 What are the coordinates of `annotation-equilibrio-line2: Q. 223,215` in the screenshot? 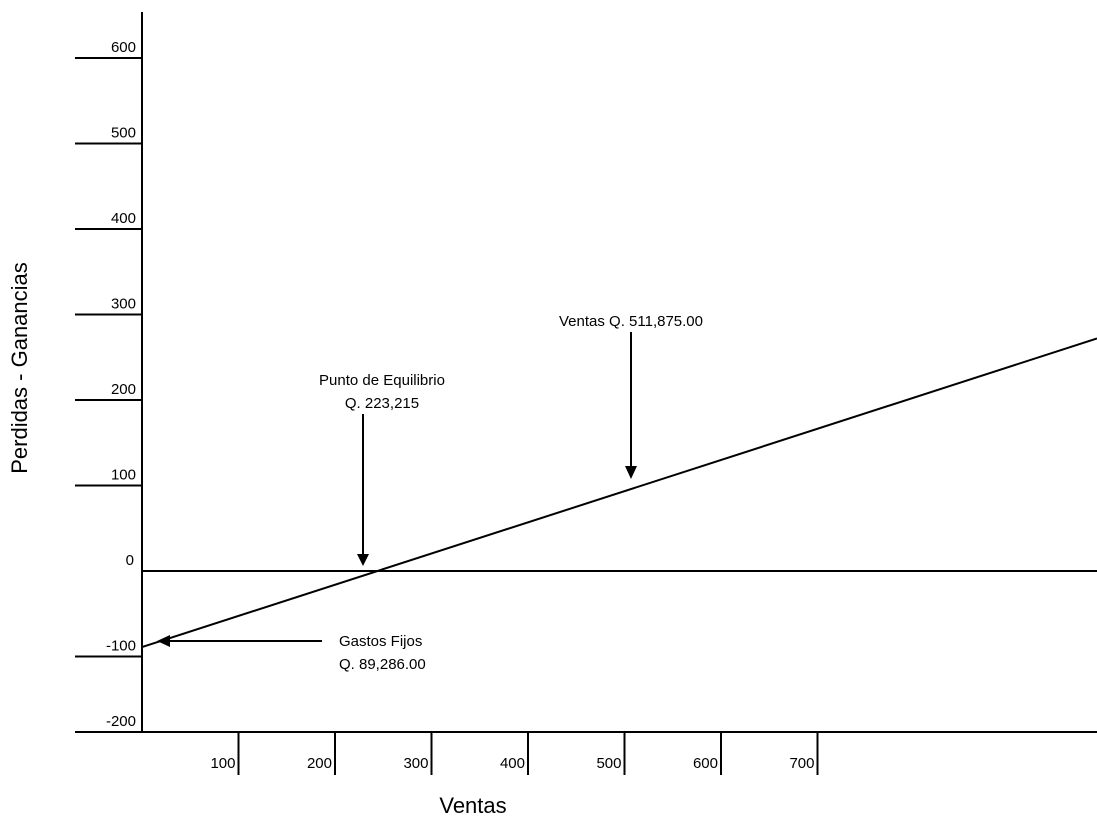 It's located at (382, 403).